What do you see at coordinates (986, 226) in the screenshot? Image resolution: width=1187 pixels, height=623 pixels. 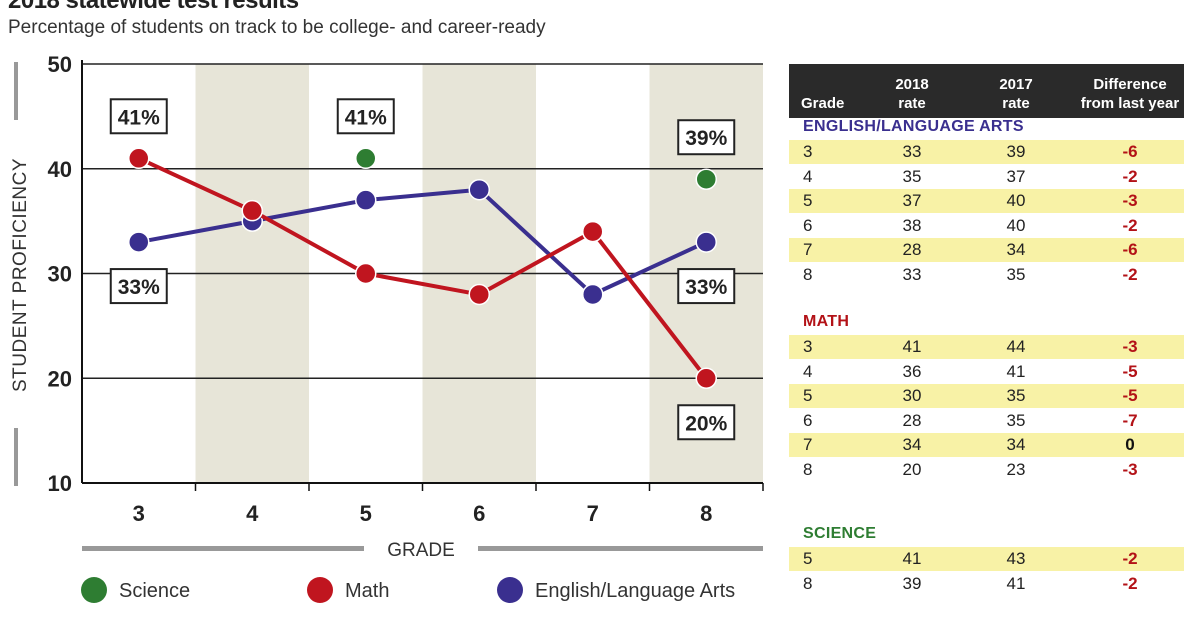 I see `table-row: 6 38 40 -2` at bounding box center [986, 226].